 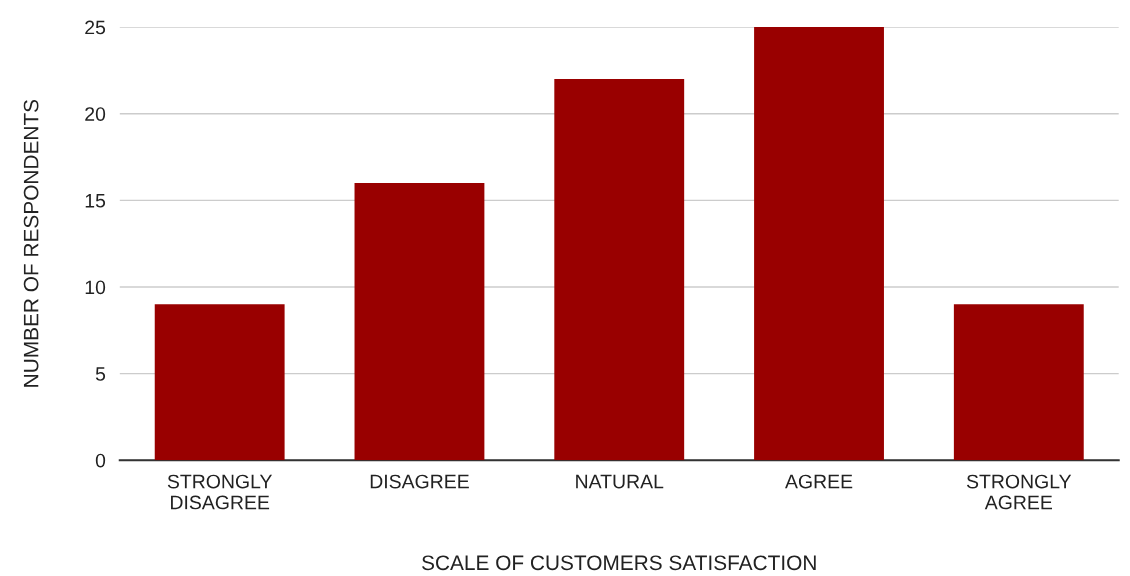 I want to click on y-tick-label: 5, so click(x=100, y=374).